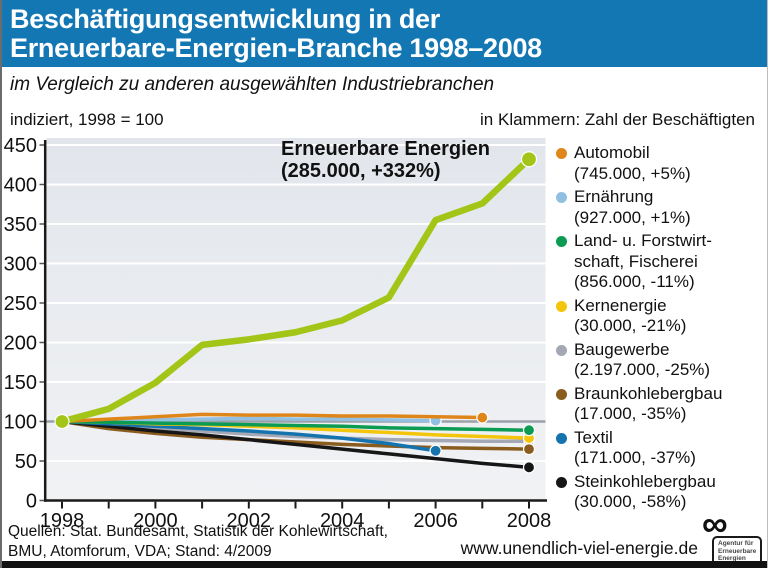  What do you see at coordinates (630, 325) in the screenshot?
I see `legend-value: (30.000, -21%)` at bounding box center [630, 325].